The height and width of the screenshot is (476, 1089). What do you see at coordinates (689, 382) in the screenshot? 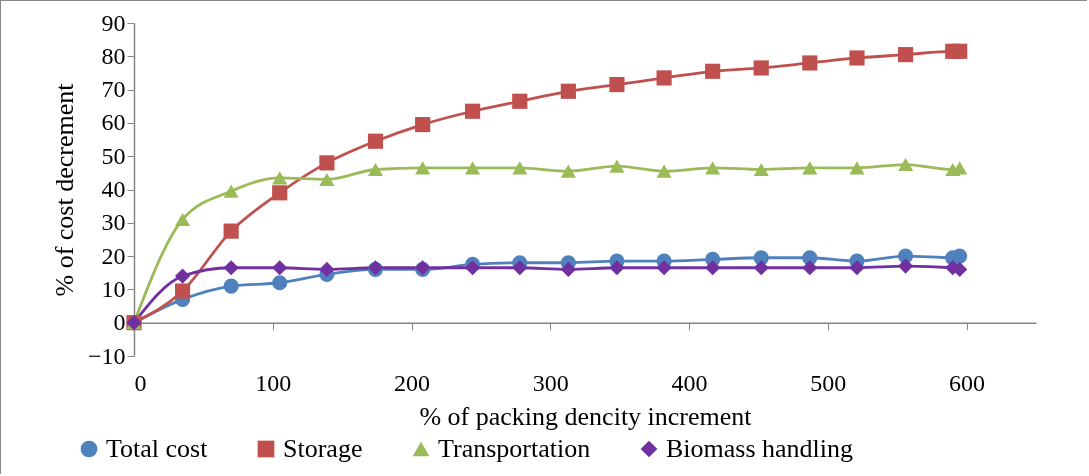
I see `x-tick-label: 400` at bounding box center [689, 382].